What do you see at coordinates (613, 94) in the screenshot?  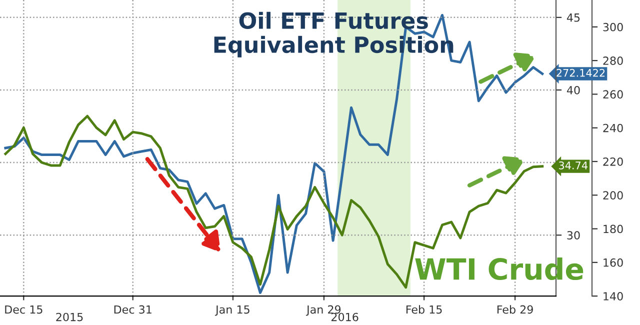 I see `y2-tick-label: 260` at bounding box center [613, 94].